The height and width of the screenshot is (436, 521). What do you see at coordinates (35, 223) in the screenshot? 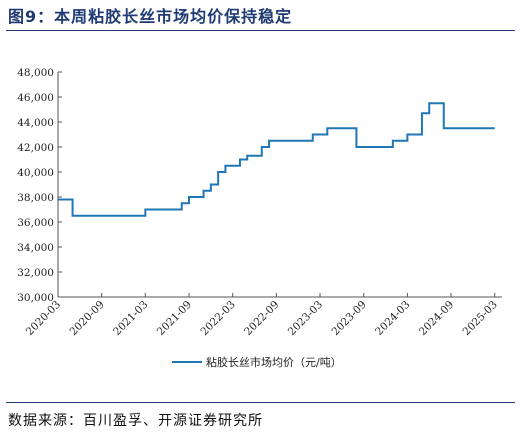
I see `y-tick-label: 36,000` at bounding box center [35, 223].